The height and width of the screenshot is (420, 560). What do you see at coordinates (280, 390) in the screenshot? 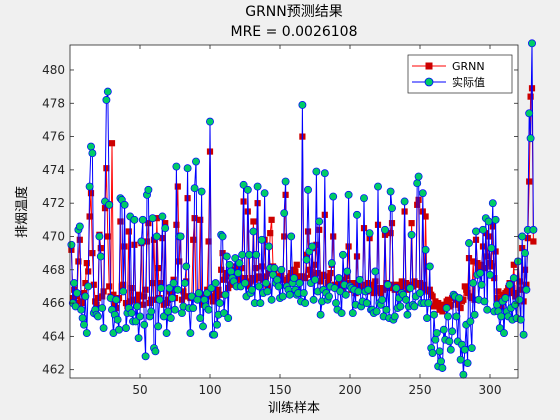
I see `x-tick-label: 150` at bounding box center [280, 390].